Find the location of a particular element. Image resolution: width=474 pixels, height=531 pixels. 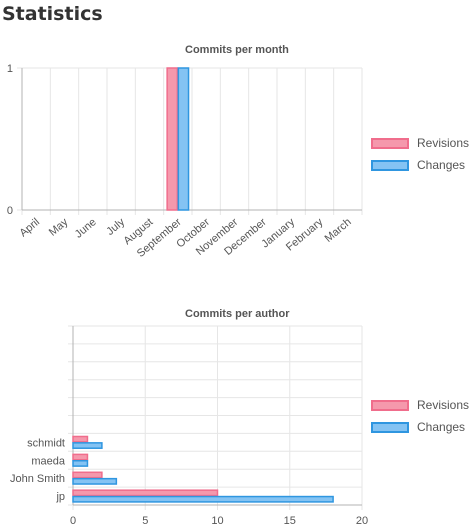

legend-commits-per-month: Revisions Changes is located at coordinates (420, 156).